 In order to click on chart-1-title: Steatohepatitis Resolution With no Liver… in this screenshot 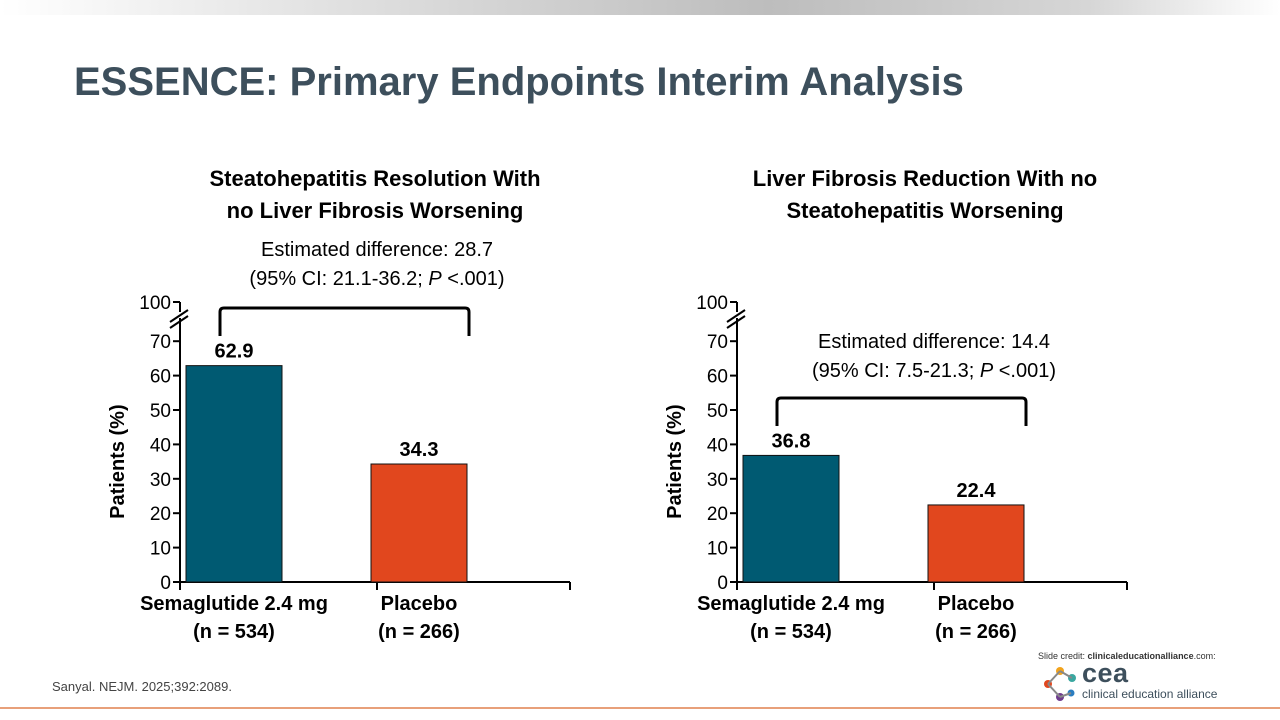, I will do `click(375, 195)`.